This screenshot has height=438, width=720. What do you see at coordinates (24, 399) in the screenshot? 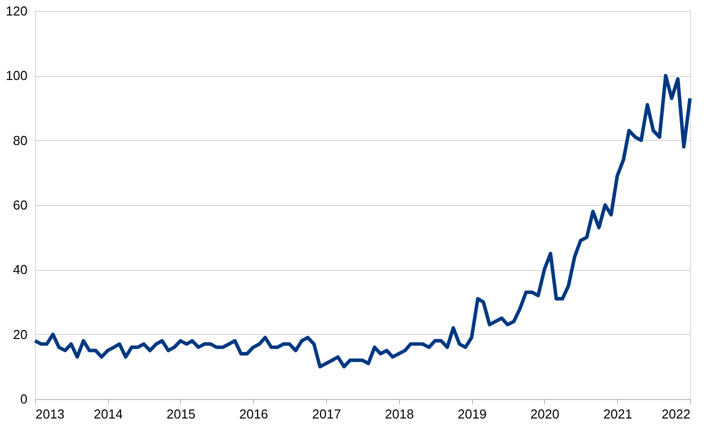
I see `y-tick-label: 0` at bounding box center [24, 399].